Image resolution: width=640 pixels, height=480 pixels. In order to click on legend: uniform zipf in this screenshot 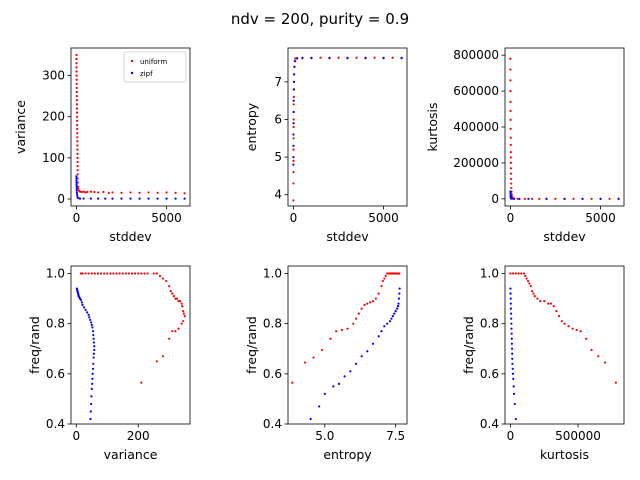, I will do `click(155, 67)`.